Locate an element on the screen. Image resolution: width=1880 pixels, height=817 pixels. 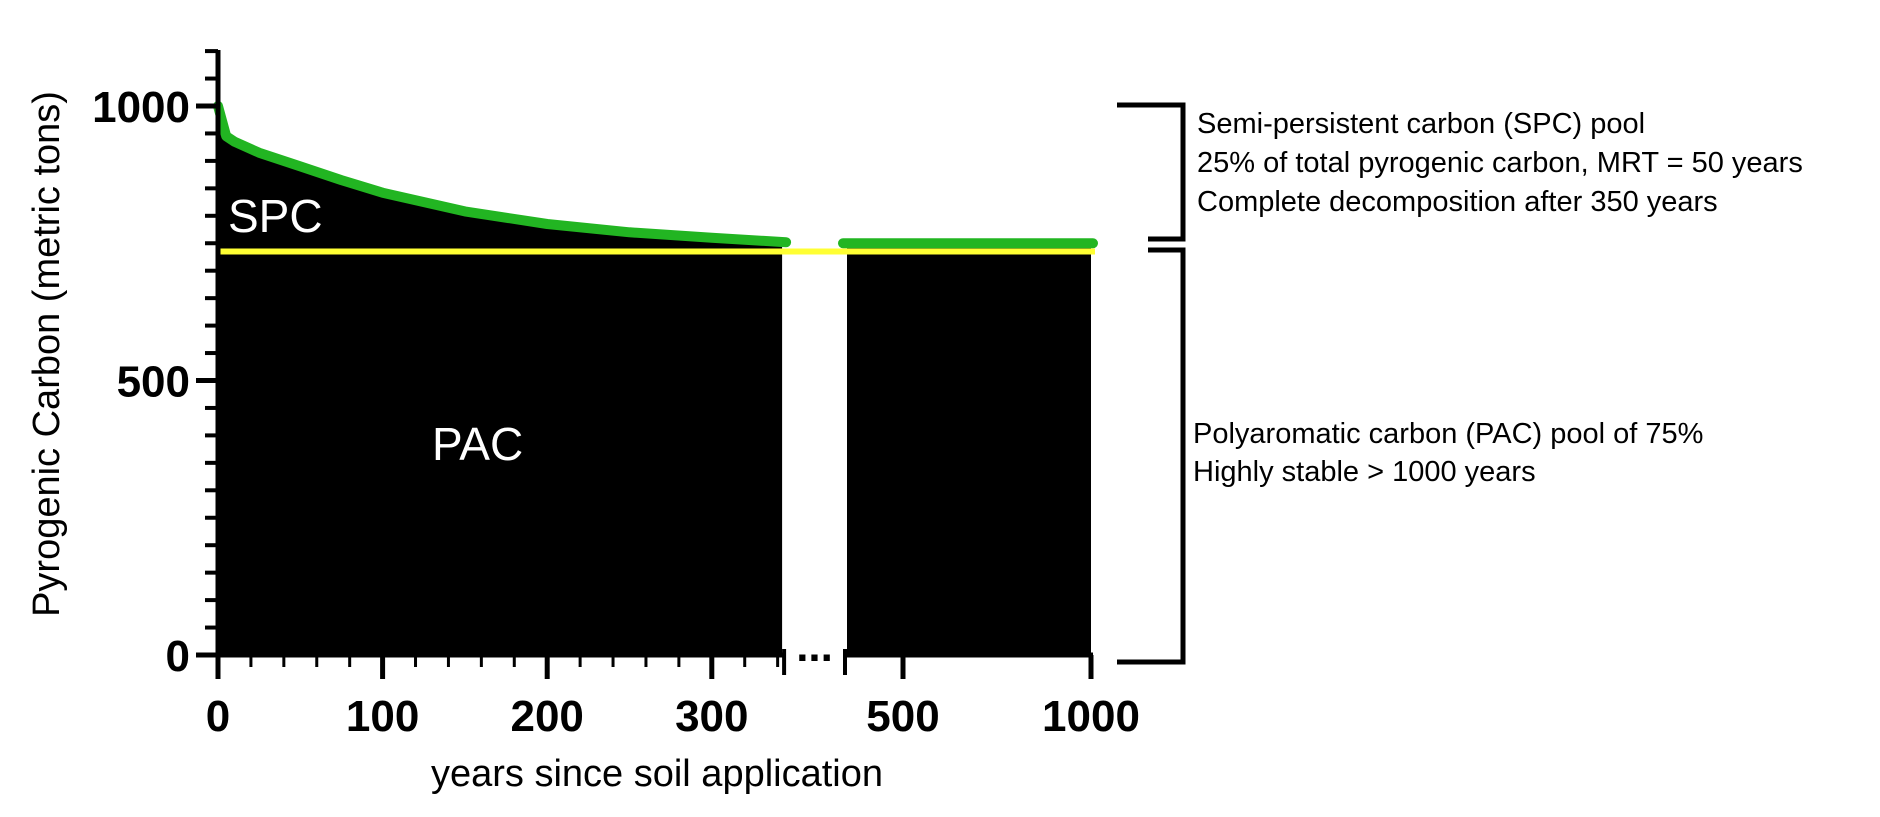
svg-text:Semi-persistent carbon (SPC) p: Semi-persistent carbon (SPC) pool is located at coordinates (1421, 124).